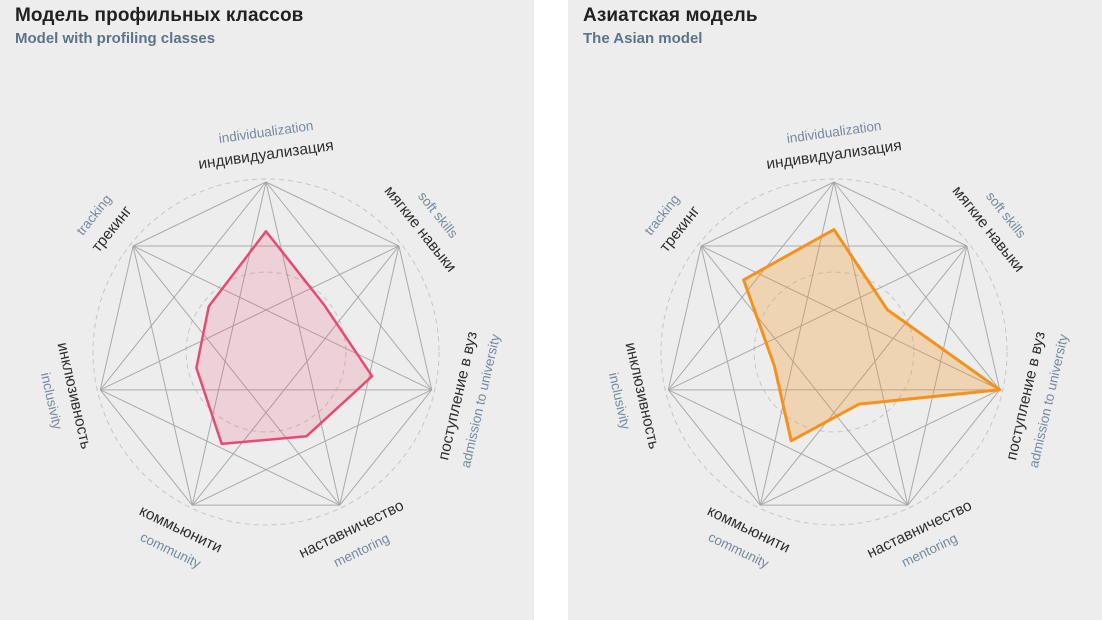 The image size is (1102, 620). Describe the element at coordinates (670, 15) in the screenshot. I see `chart-title-asian: Азиатская модель` at that location.